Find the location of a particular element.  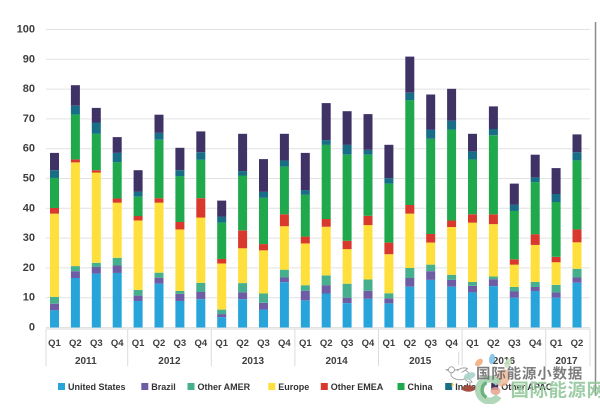

svg-text: 2017 is located at coordinates (566, 361).